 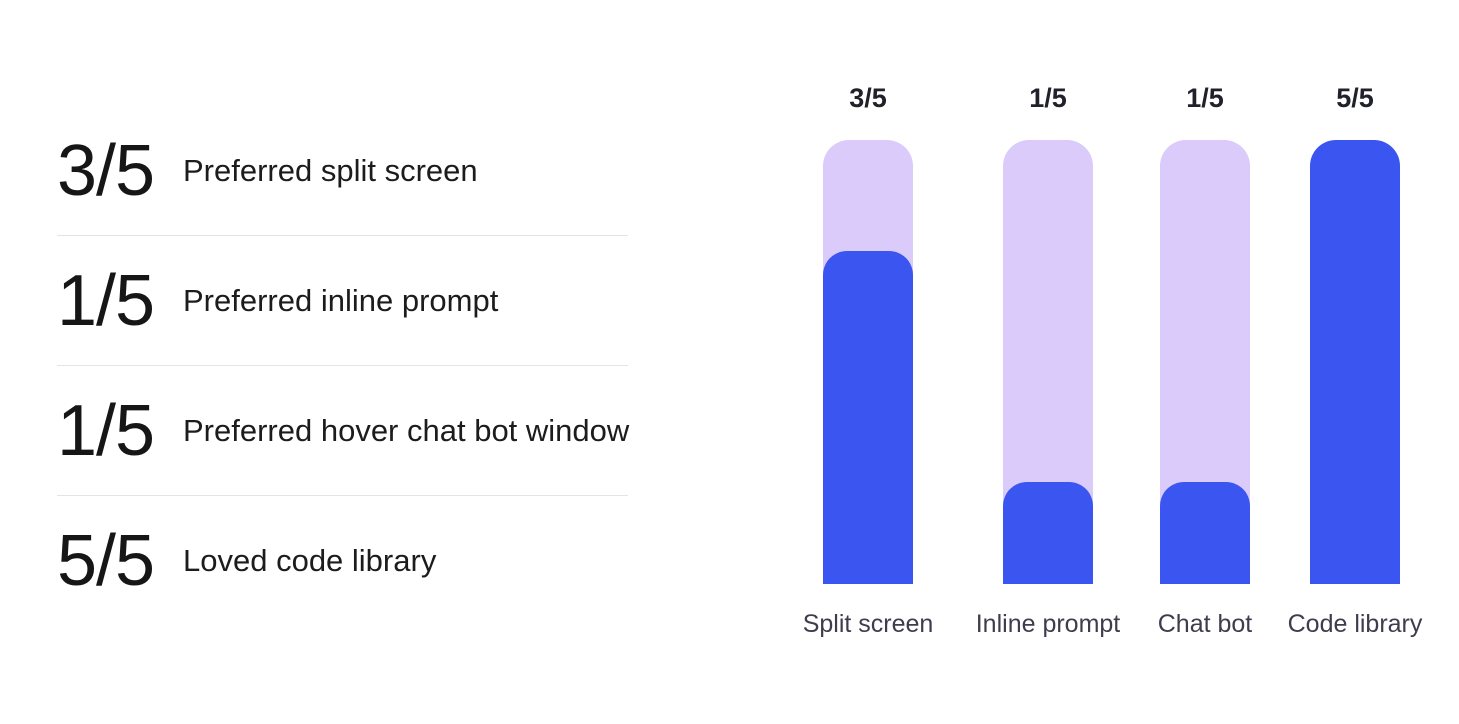 I want to click on stat-value: 3/5, so click(x=106, y=170).